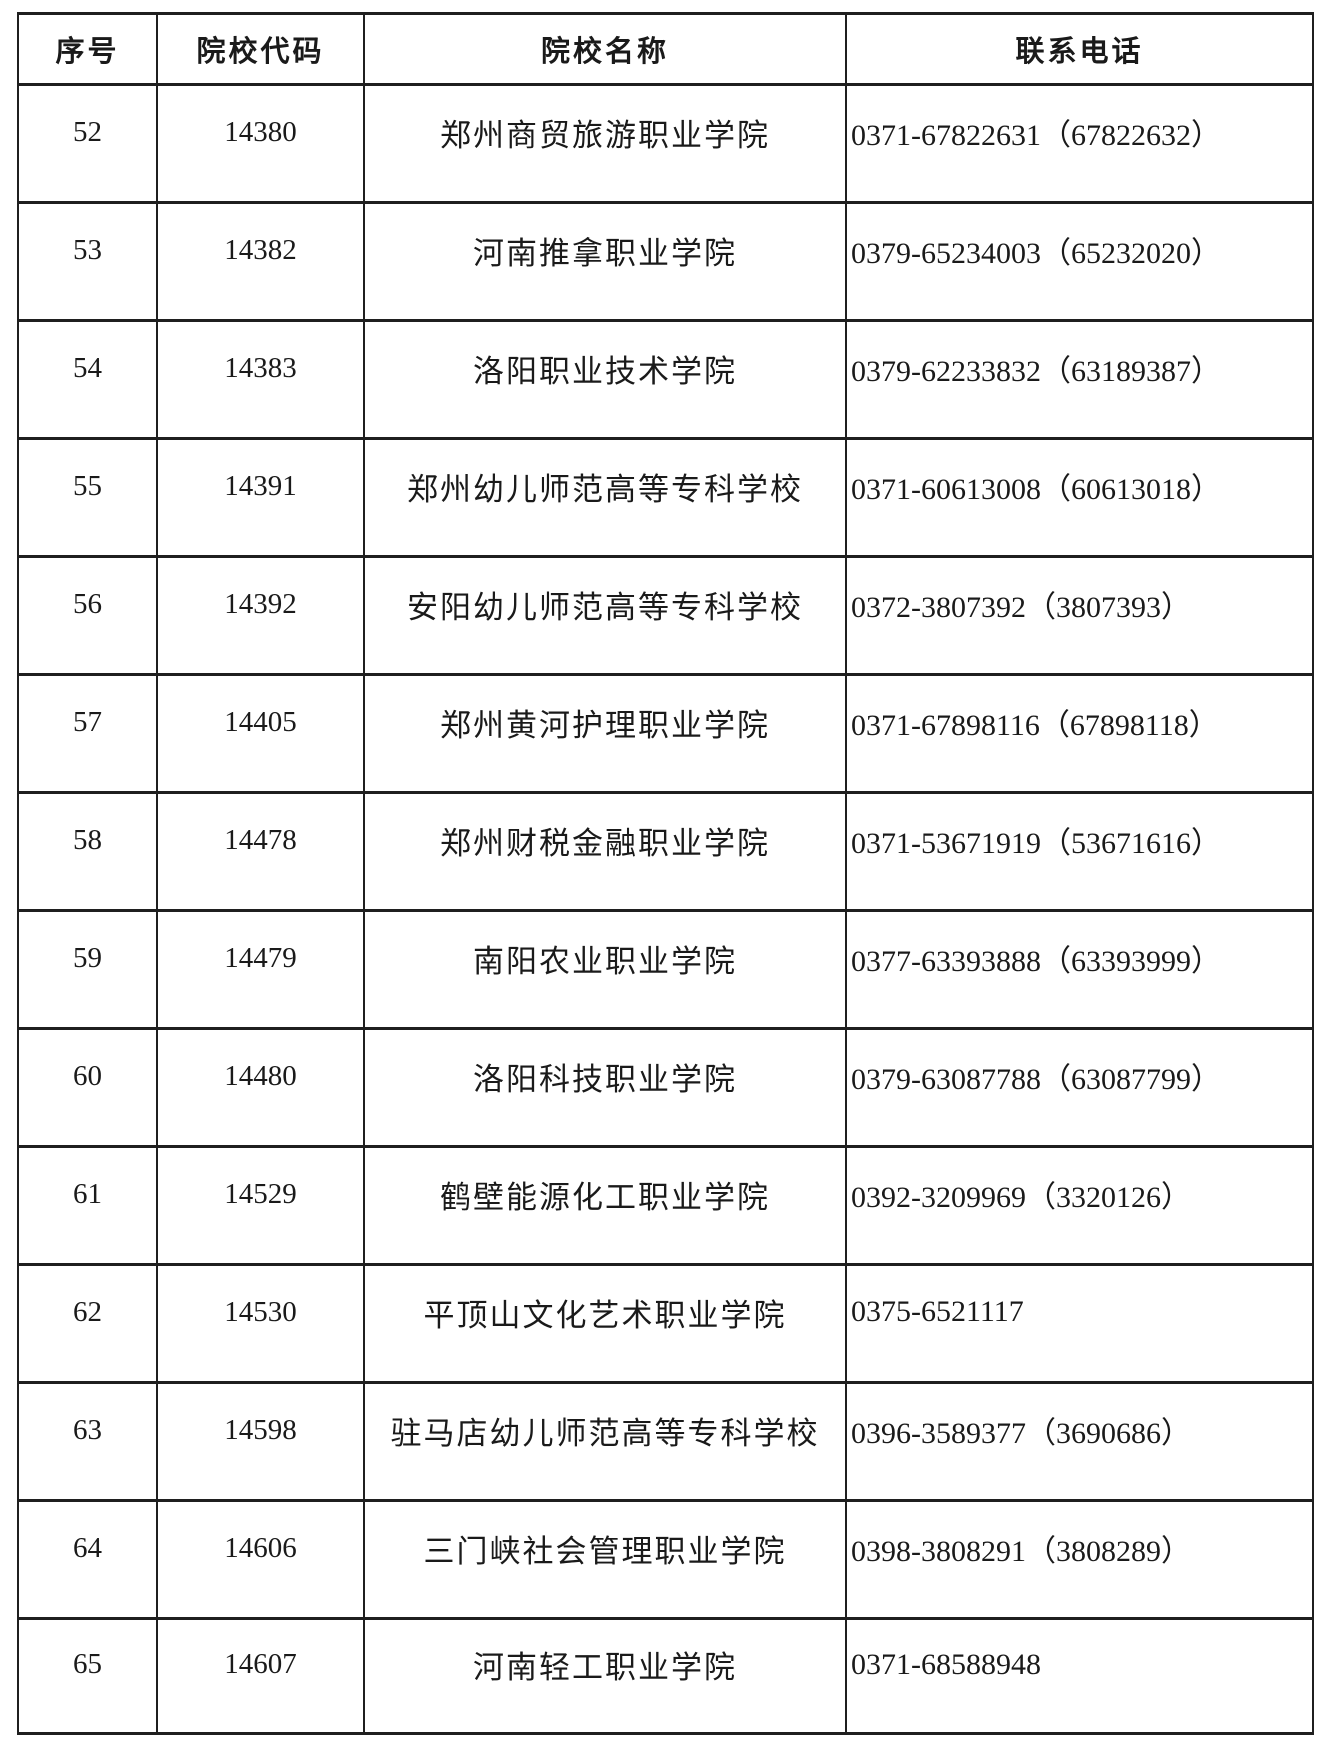  I want to click on cell-name: 平顶山文化艺术职业学院, so click(605, 1323).